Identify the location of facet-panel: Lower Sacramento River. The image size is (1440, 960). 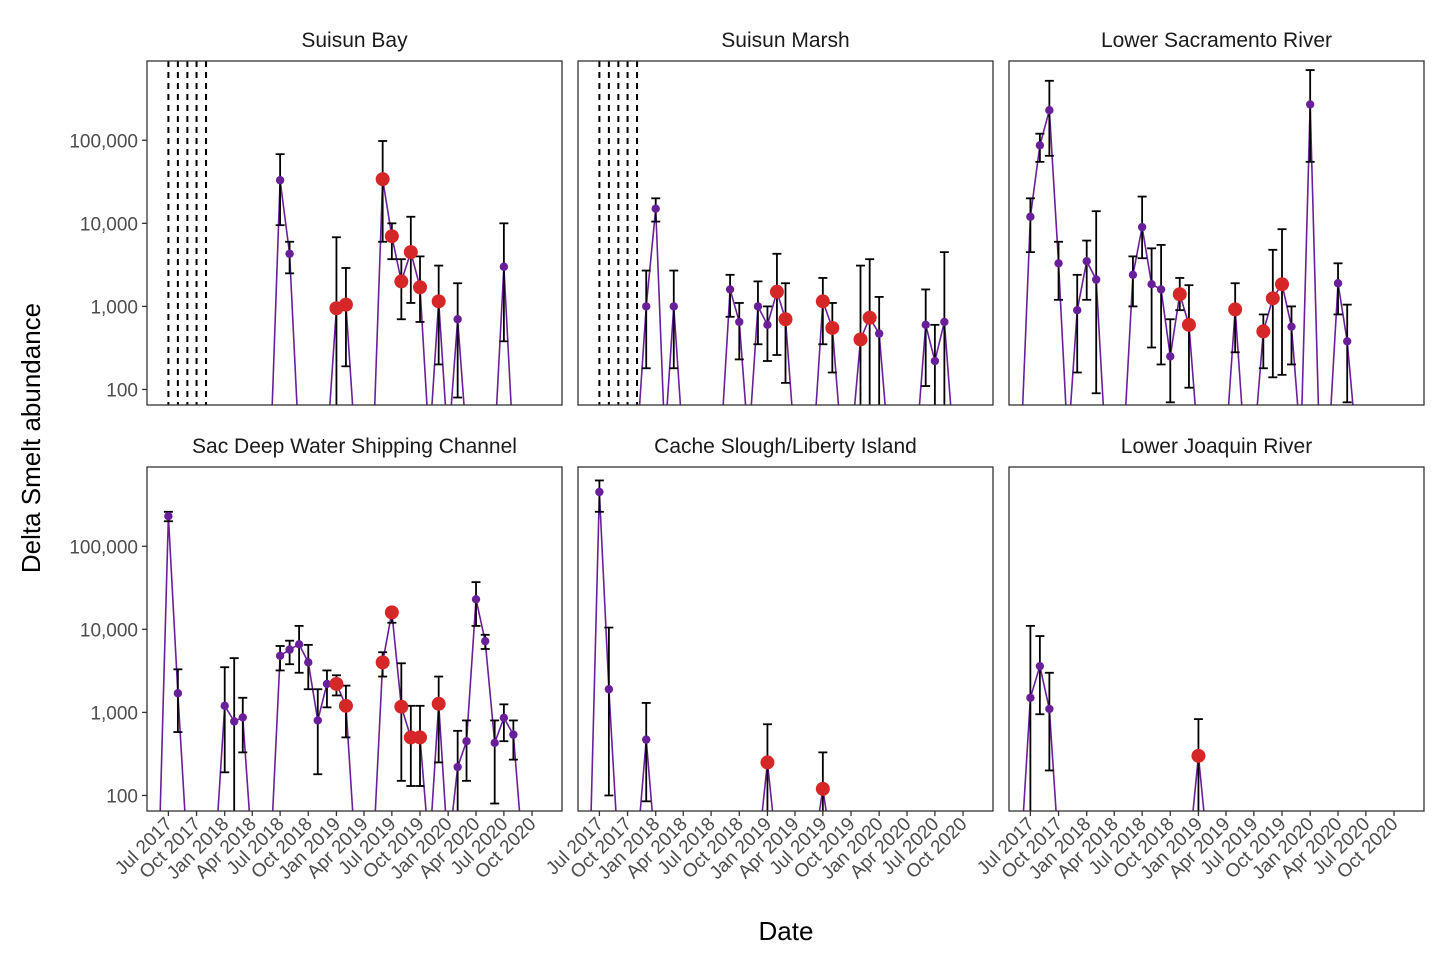
(1216, 217).